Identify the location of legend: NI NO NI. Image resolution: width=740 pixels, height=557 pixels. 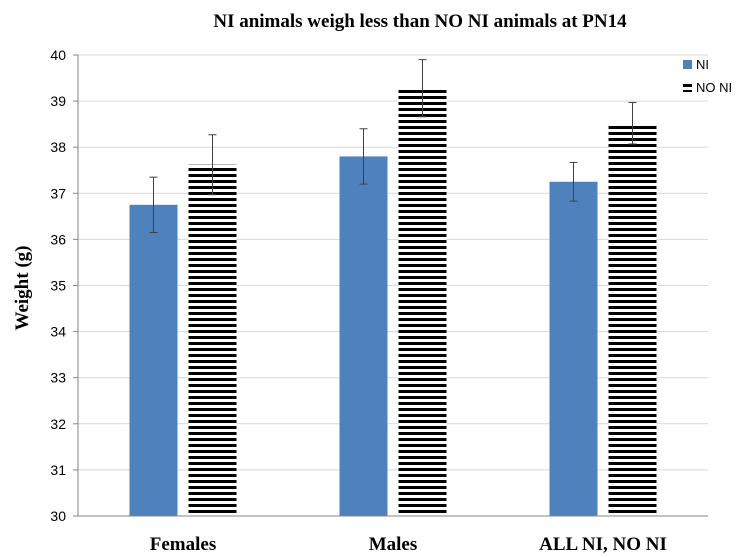
(707, 76).